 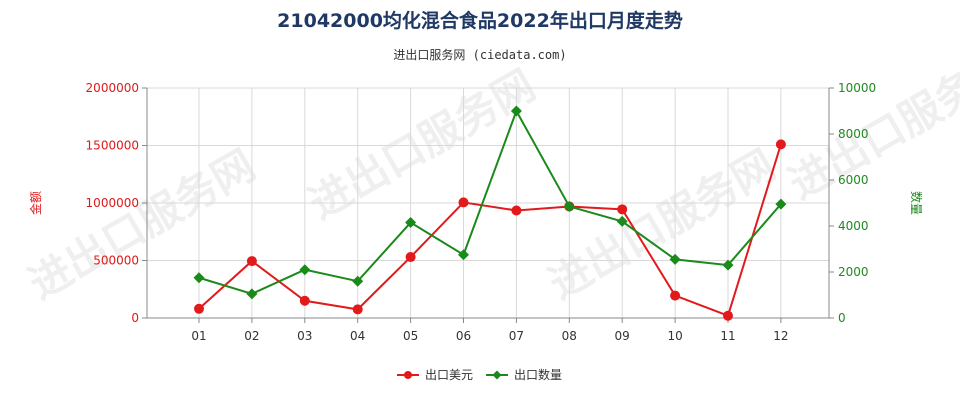 I want to click on y-right-tick-label: 10000, so click(x=857, y=88).